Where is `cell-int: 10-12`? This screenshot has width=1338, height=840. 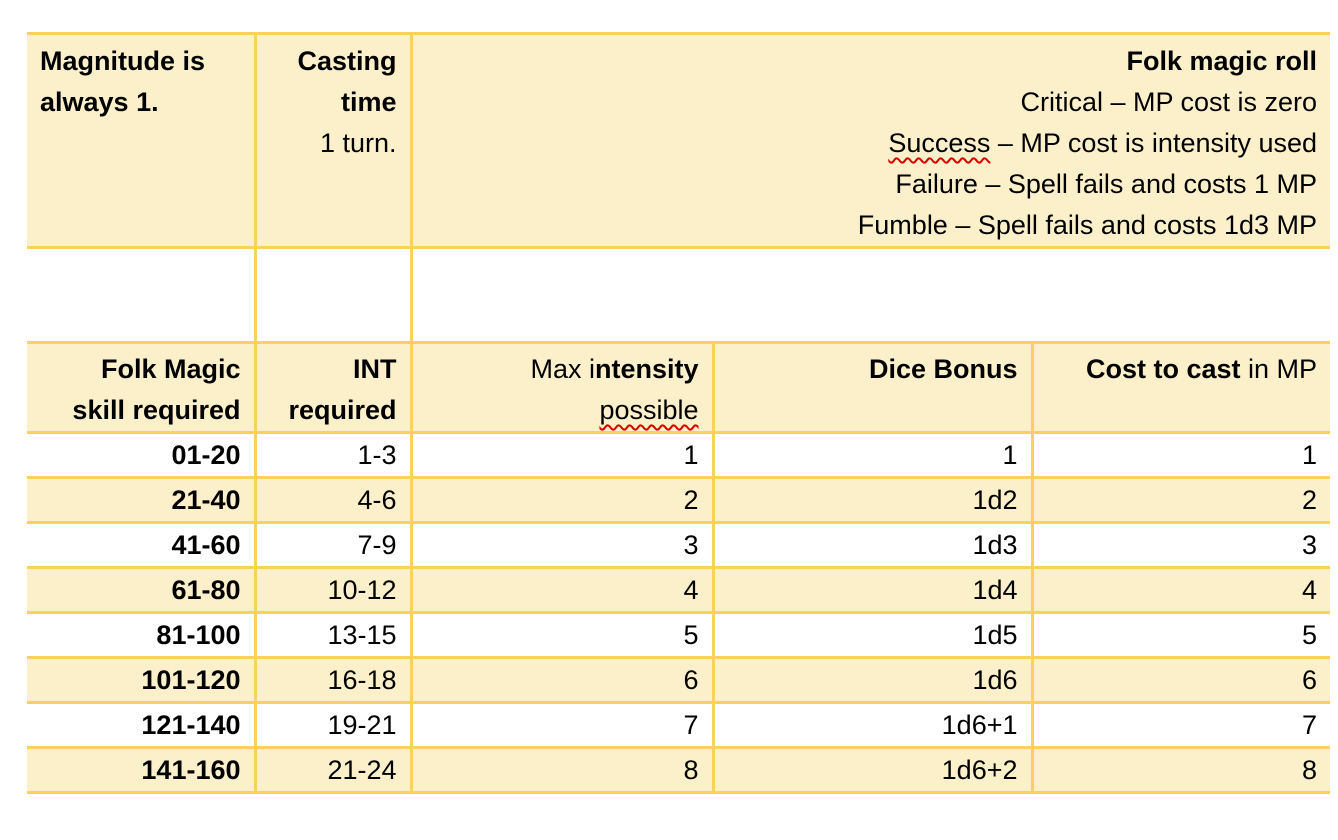 cell-int: 10-12 is located at coordinates (334, 590).